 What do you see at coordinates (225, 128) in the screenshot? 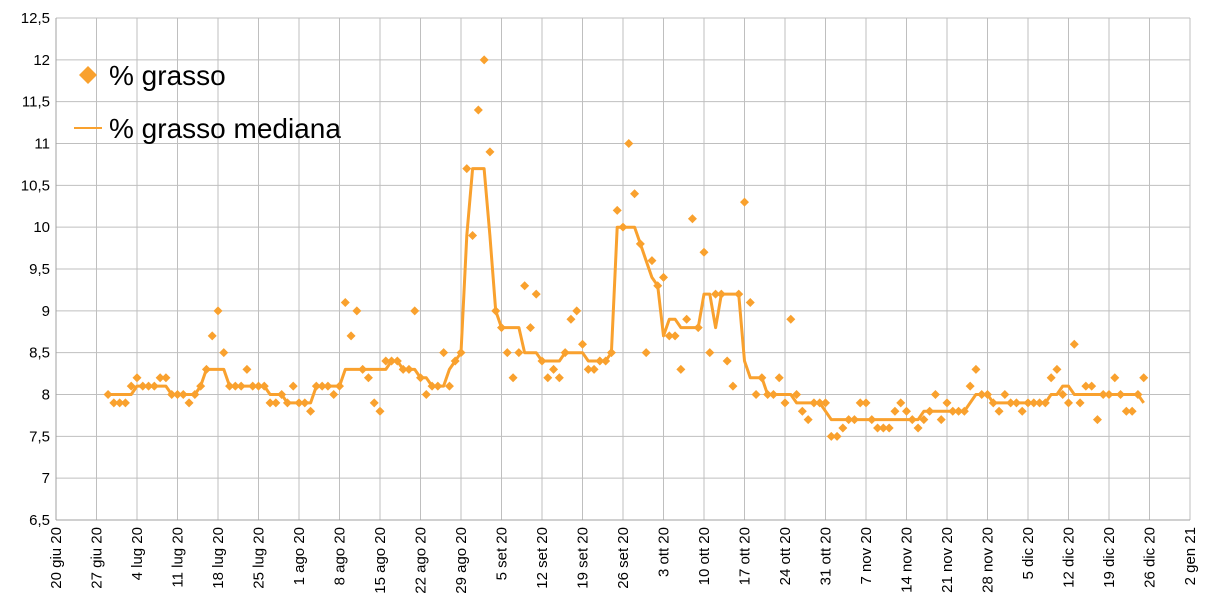
I see `legend-label-median: % grasso mediana` at bounding box center [225, 128].